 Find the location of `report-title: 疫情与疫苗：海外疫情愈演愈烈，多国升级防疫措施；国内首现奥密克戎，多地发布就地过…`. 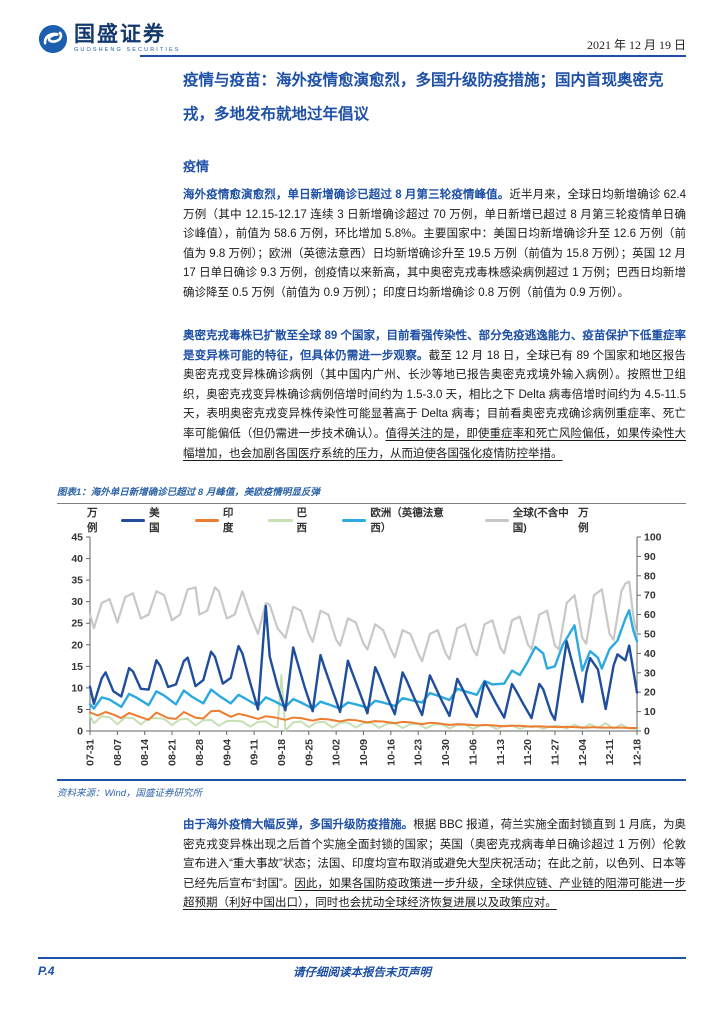

report-title: 疫情与疫苗：海外疫情愈演愈烈，多国升级防疫措施；国内首现奥密克戎，多地发布就地过… is located at coordinates (423, 97).